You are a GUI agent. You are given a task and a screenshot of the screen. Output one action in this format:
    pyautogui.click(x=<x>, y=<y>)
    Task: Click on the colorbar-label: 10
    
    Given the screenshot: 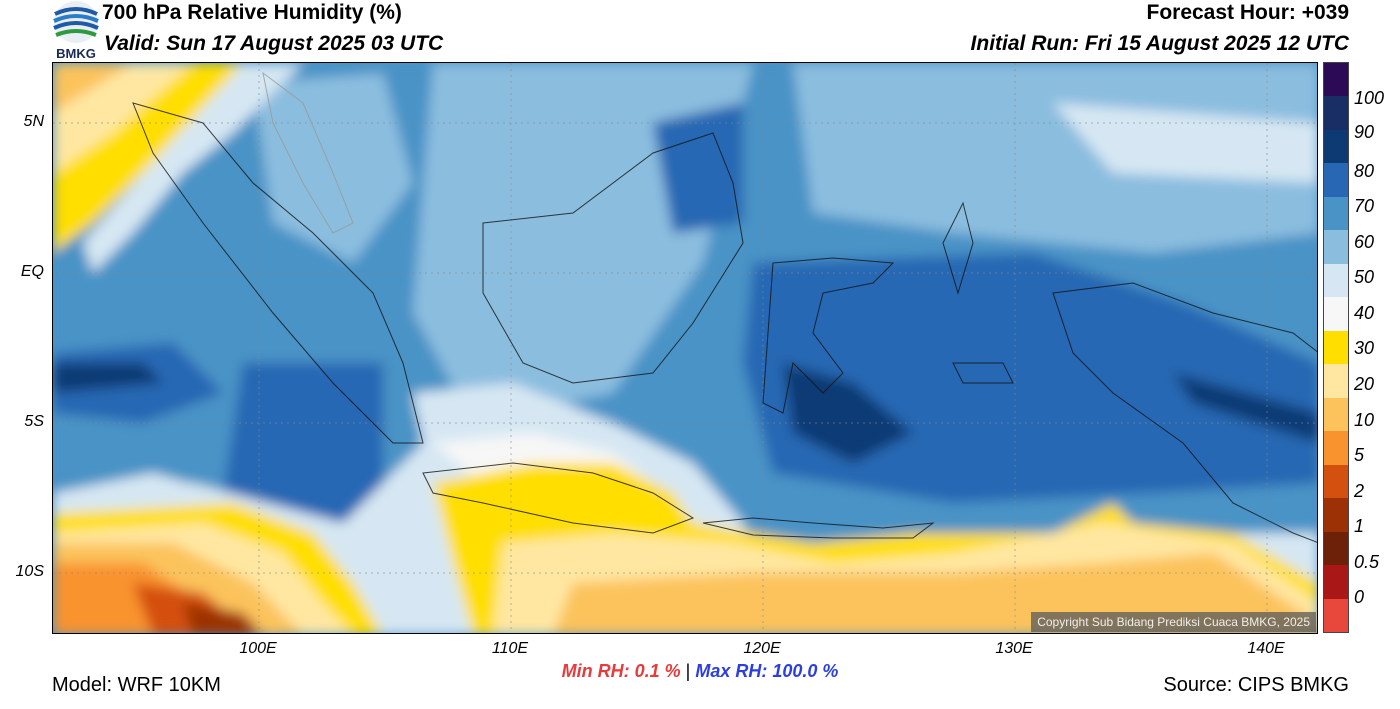 What is the action you would take?
    pyautogui.click(x=1364, y=420)
    